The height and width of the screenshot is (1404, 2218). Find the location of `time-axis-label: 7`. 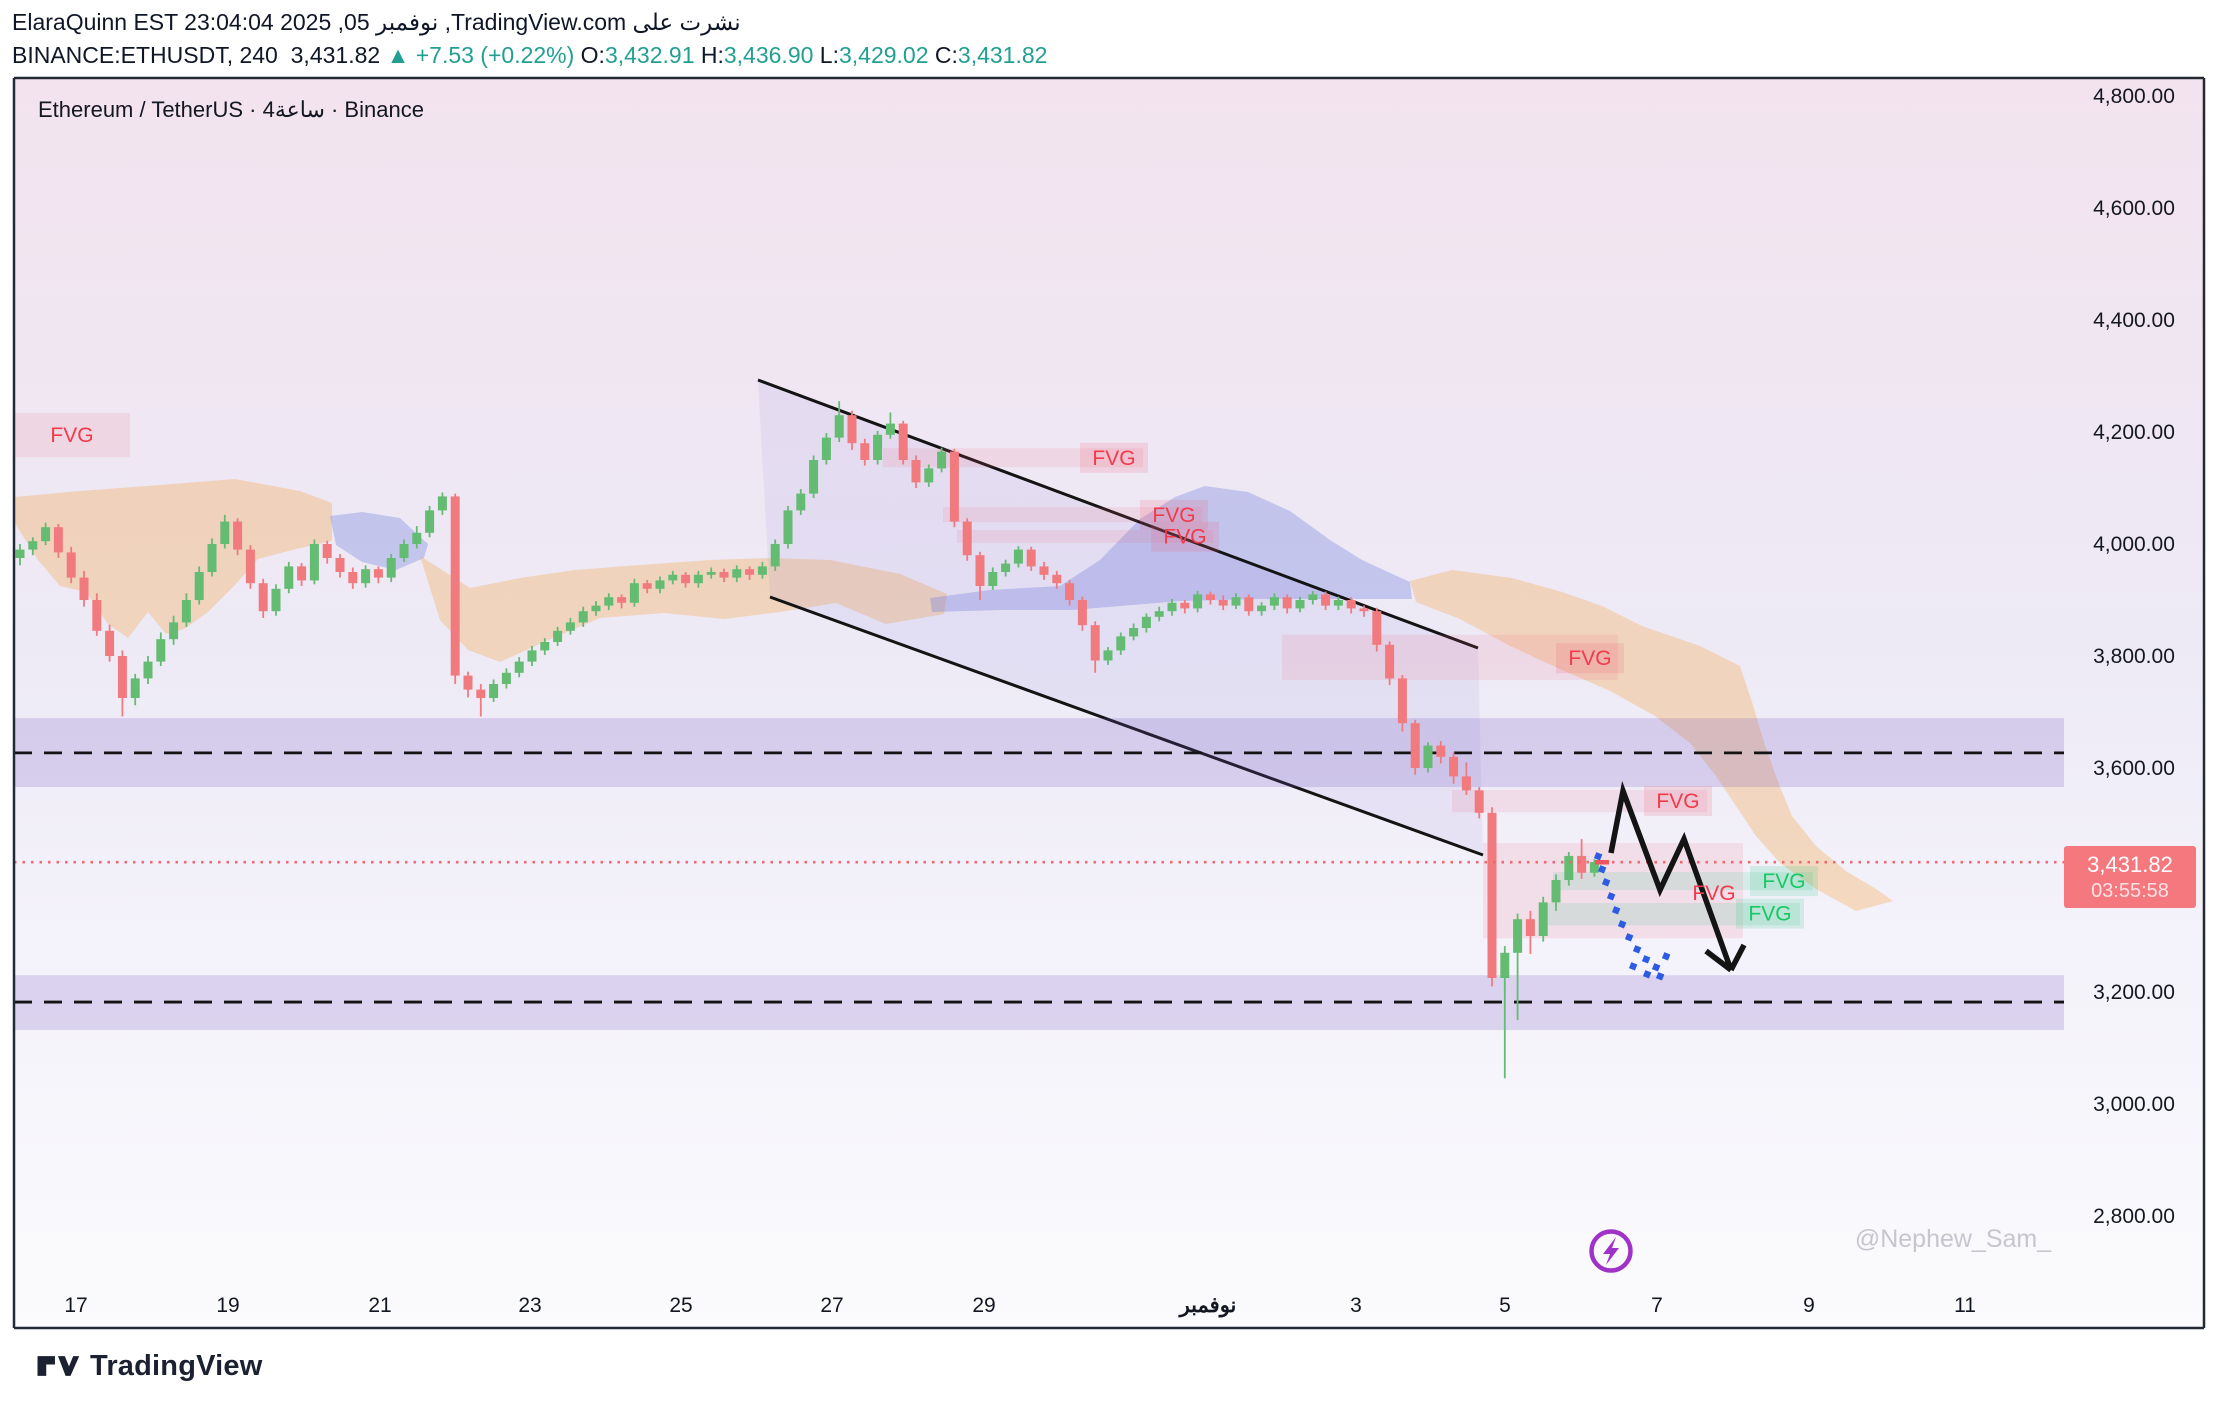

time-axis-label: 7 is located at coordinates (1657, 1305).